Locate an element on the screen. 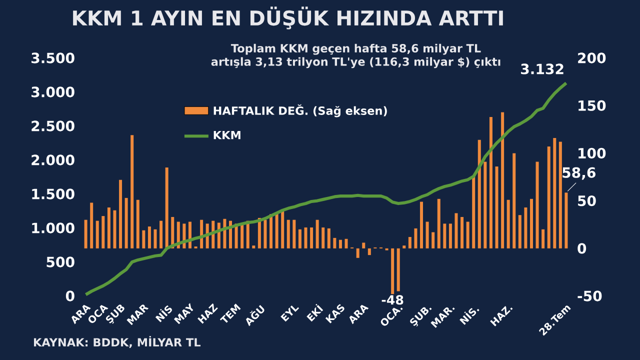 The width and height of the screenshot is (640, 360). y2-tick-label: 0 is located at coordinates (582, 248).